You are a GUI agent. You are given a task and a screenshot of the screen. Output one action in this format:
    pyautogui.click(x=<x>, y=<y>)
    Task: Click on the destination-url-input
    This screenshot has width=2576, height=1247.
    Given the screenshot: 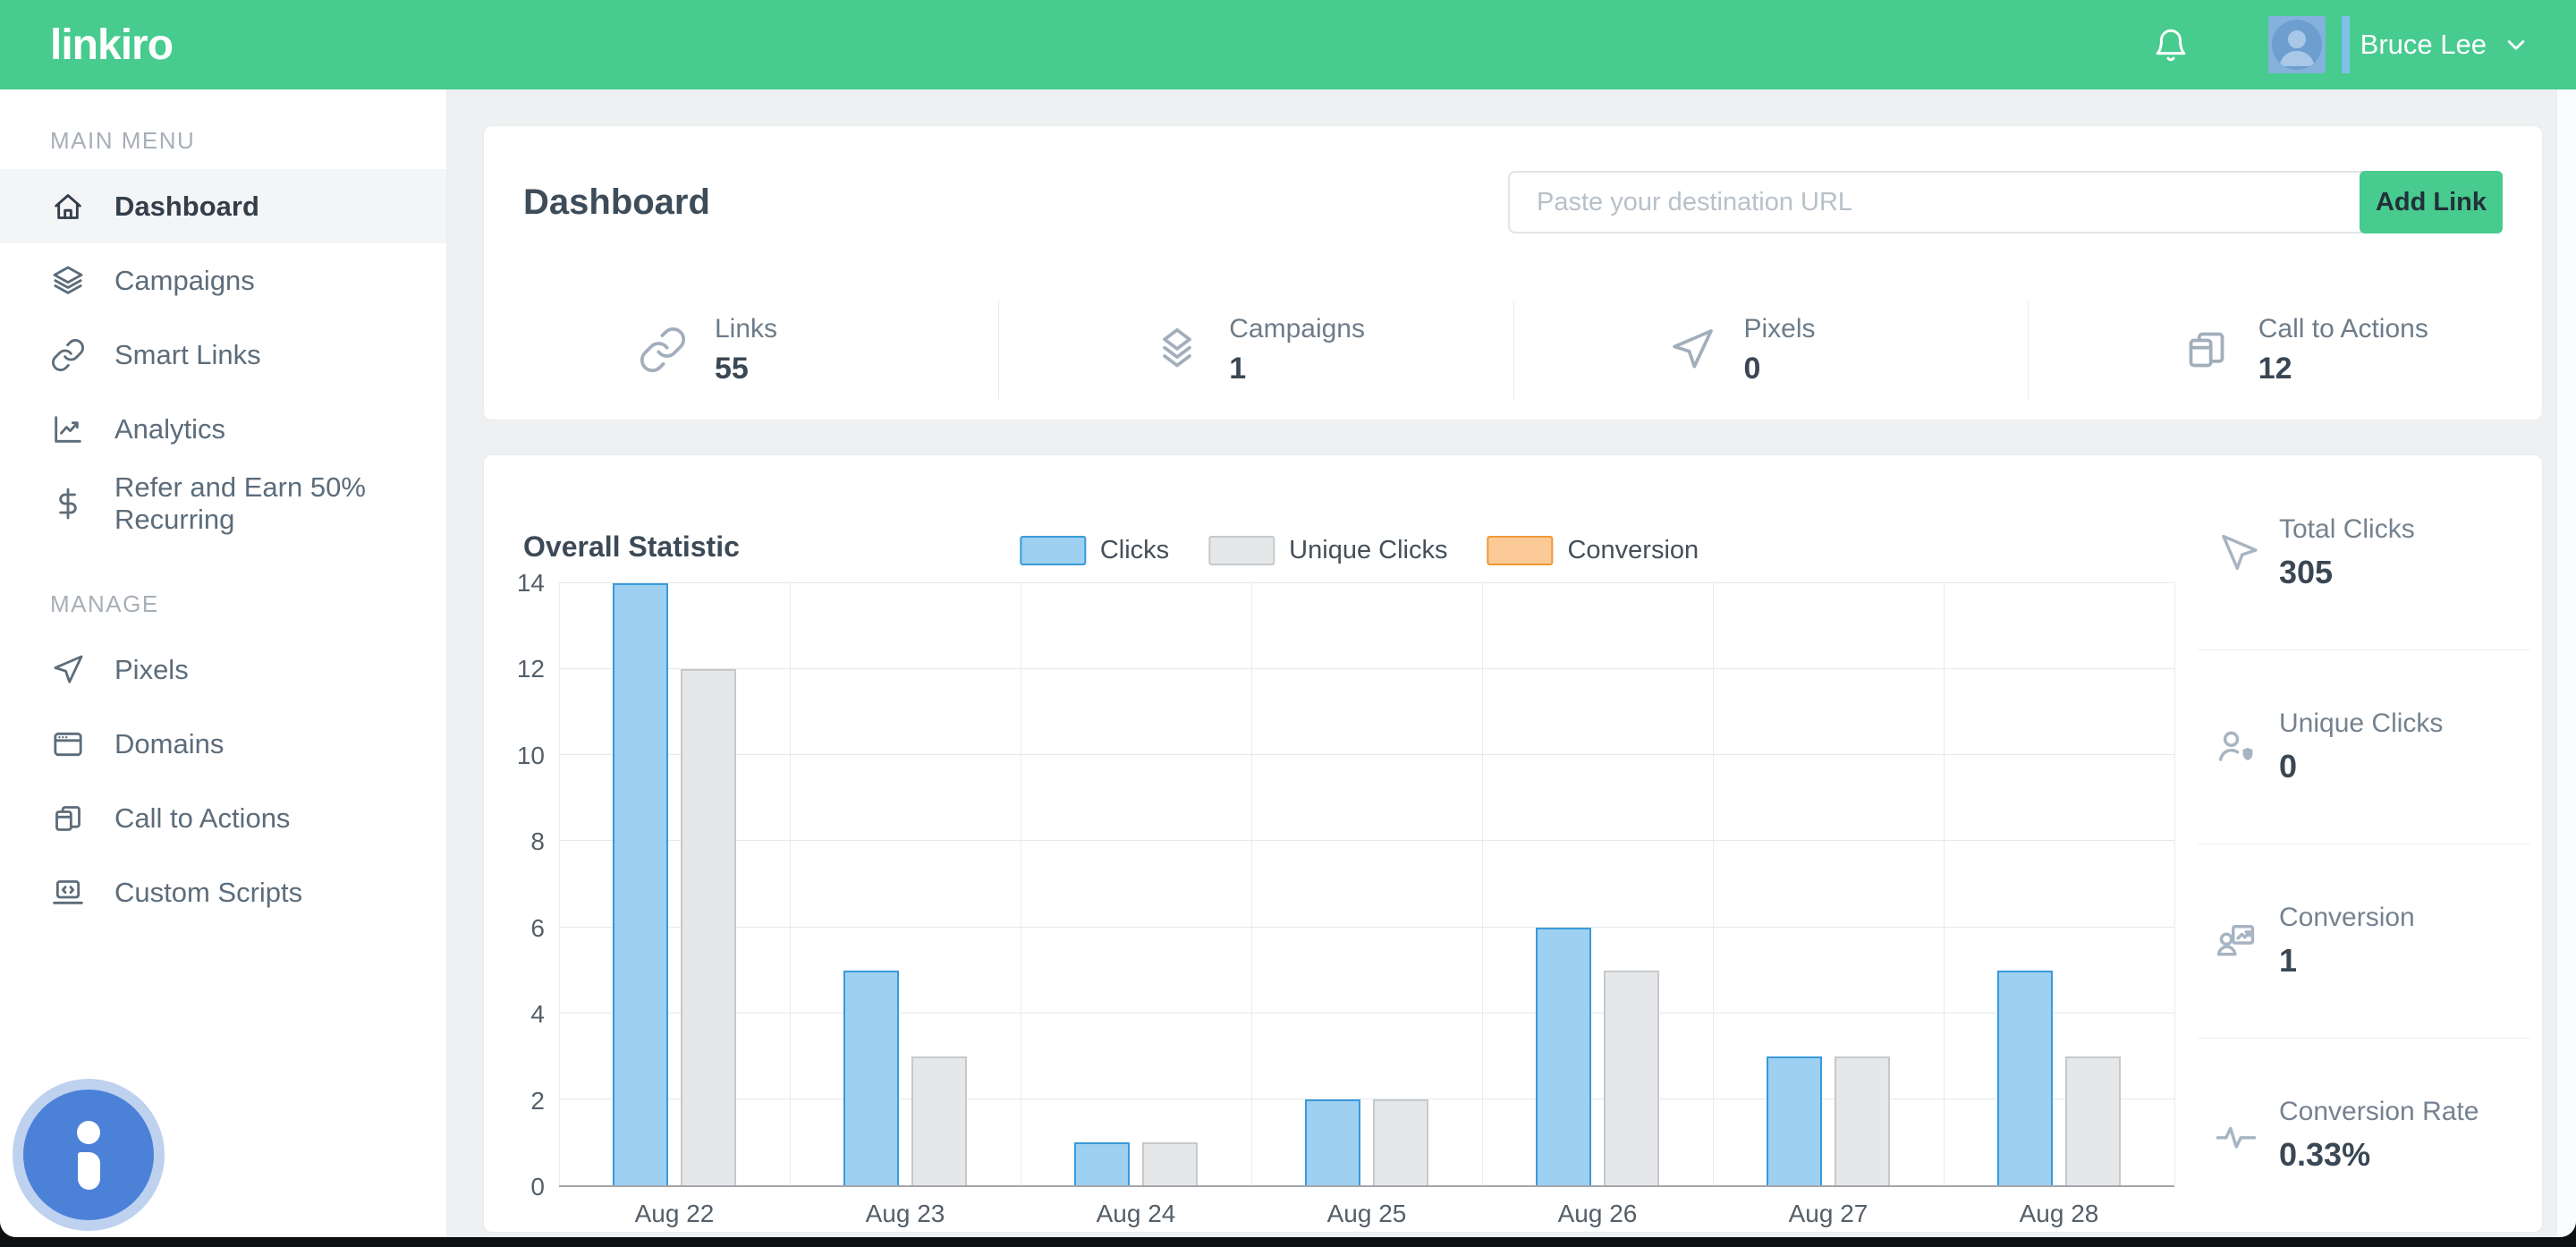 What is the action you would take?
    pyautogui.click(x=1935, y=202)
    